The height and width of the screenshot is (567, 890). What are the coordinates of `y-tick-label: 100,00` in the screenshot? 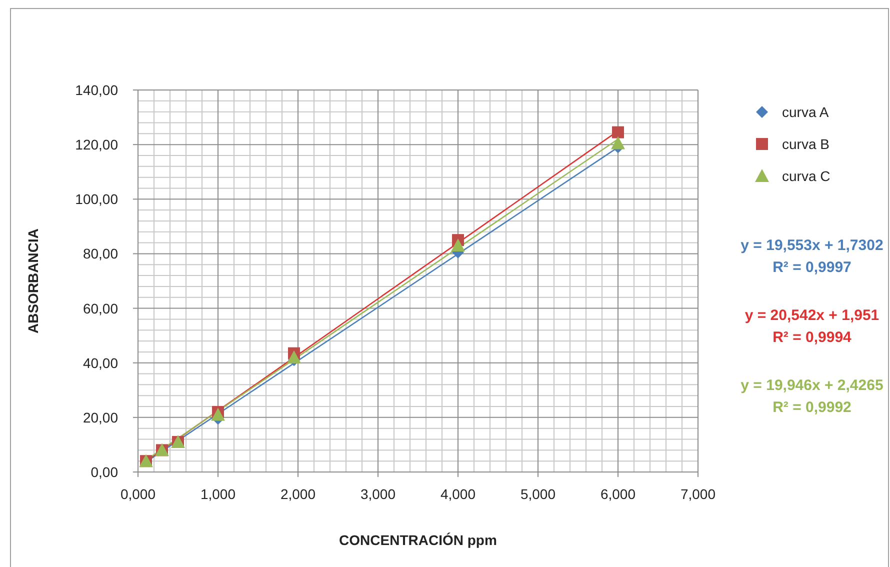 It's located at (96, 199).